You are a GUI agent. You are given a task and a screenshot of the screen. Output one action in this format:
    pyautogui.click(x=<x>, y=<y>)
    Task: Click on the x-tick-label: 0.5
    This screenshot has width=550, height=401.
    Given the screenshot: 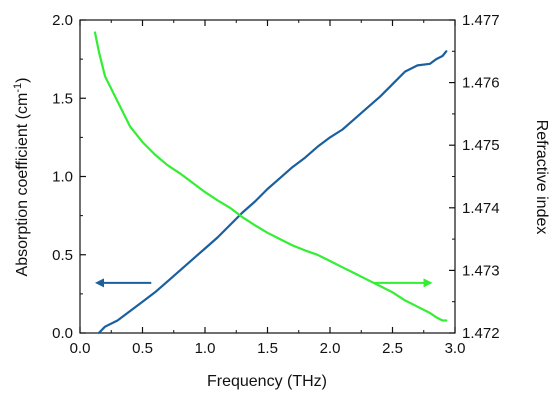 What is the action you would take?
    pyautogui.click(x=142, y=348)
    